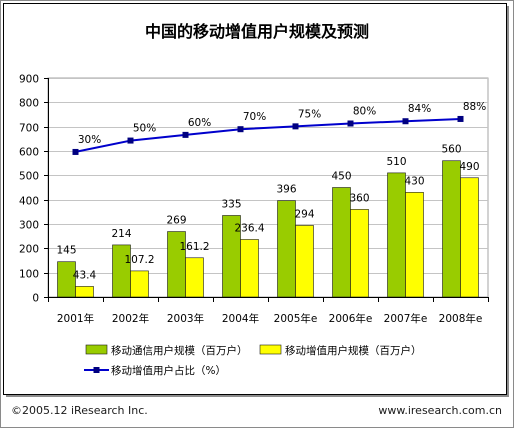  I want to click on y-tick-label: 400, so click(29, 202).